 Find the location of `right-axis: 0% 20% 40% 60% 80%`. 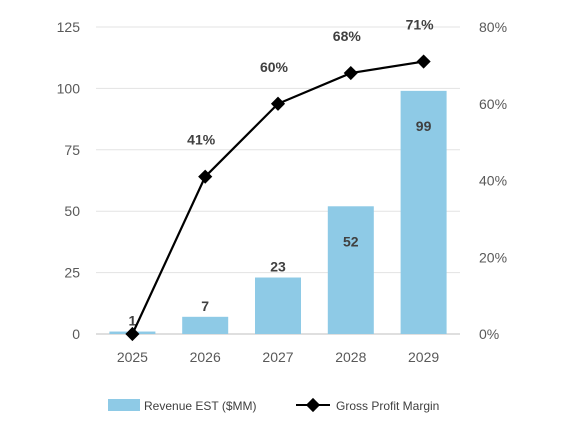

right-axis: 0% 20% 40% 60% 80% is located at coordinates (493, 180).